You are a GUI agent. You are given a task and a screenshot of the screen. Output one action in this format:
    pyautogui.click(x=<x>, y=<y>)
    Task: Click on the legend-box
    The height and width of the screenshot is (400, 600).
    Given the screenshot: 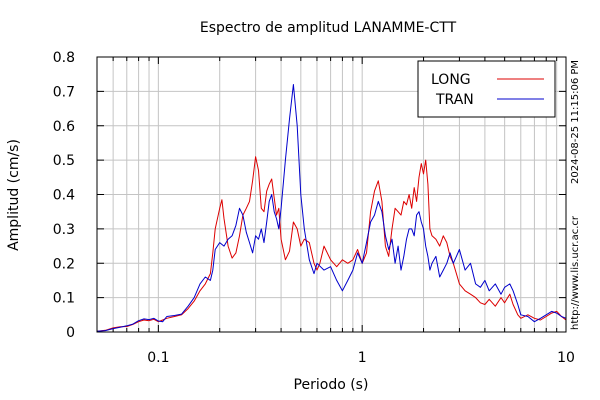 What is the action you would take?
    pyautogui.click(x=486, y=89)
    